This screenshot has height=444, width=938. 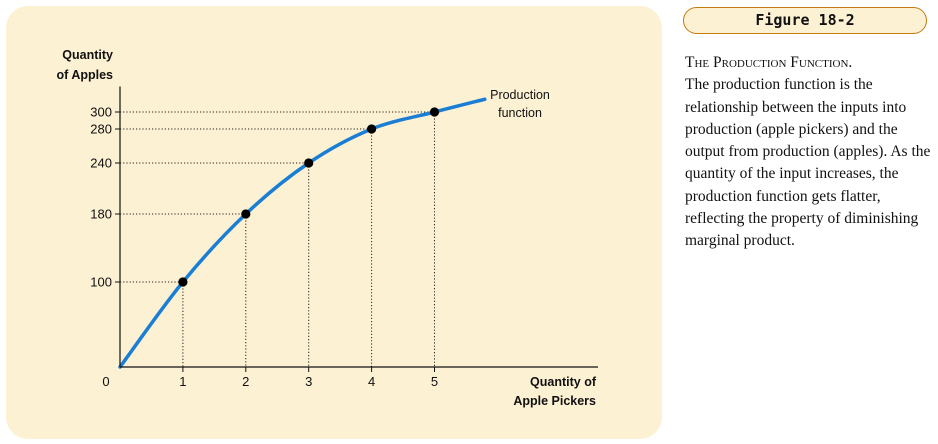 I want to click on y-tick-label-100: 100, so click(x=101, y=282).